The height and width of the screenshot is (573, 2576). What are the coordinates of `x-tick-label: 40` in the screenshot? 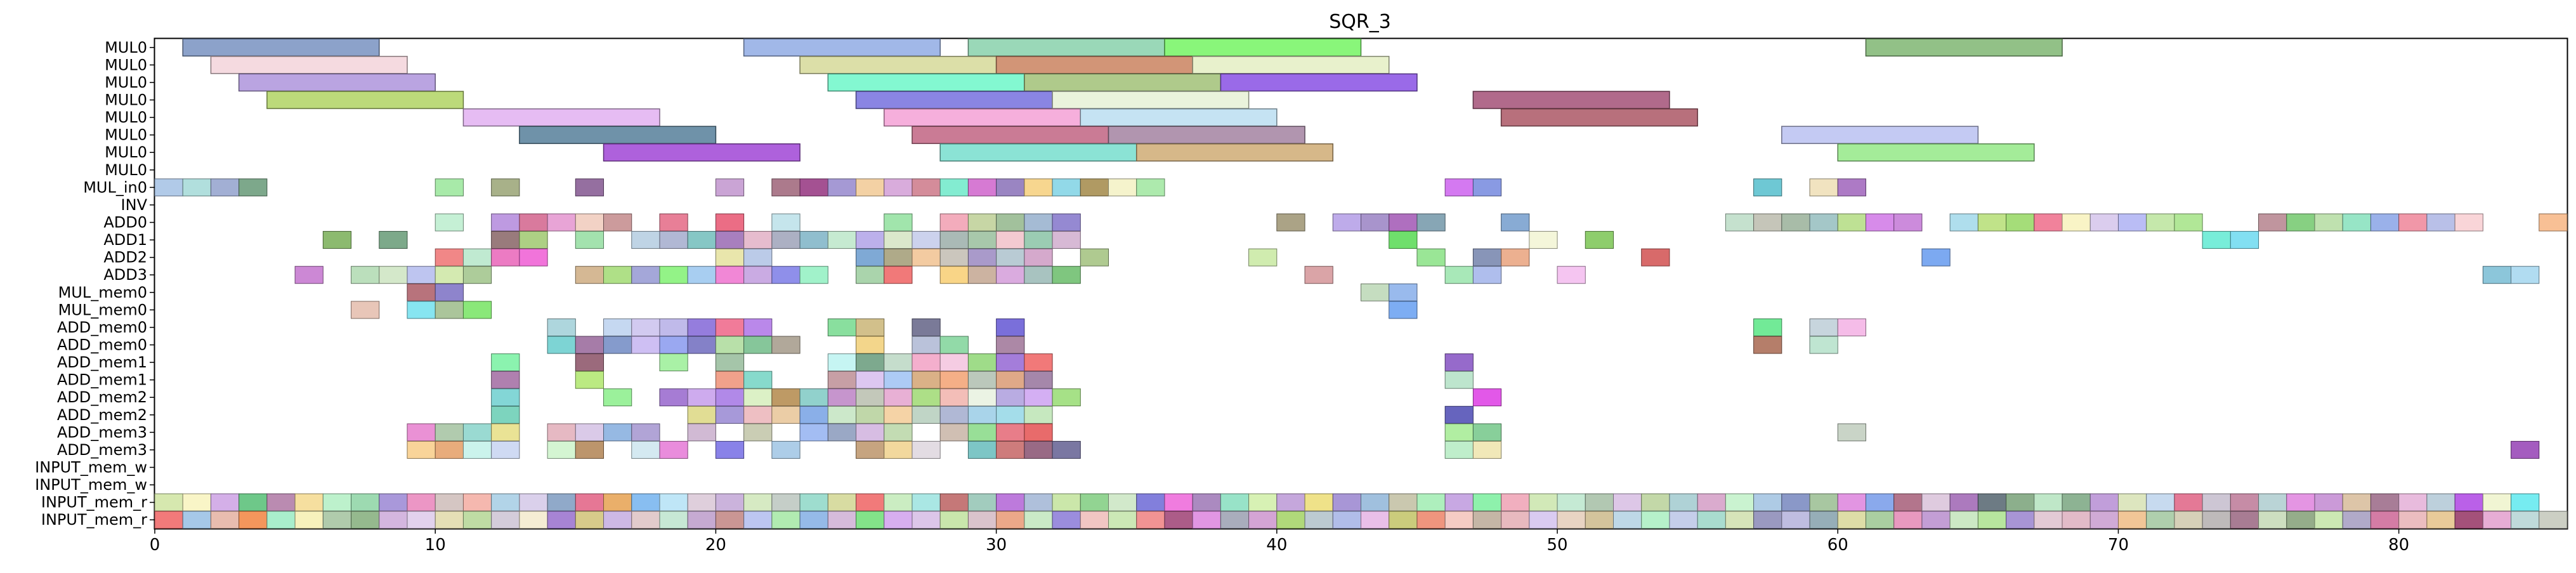 It's located at (1277, 546).